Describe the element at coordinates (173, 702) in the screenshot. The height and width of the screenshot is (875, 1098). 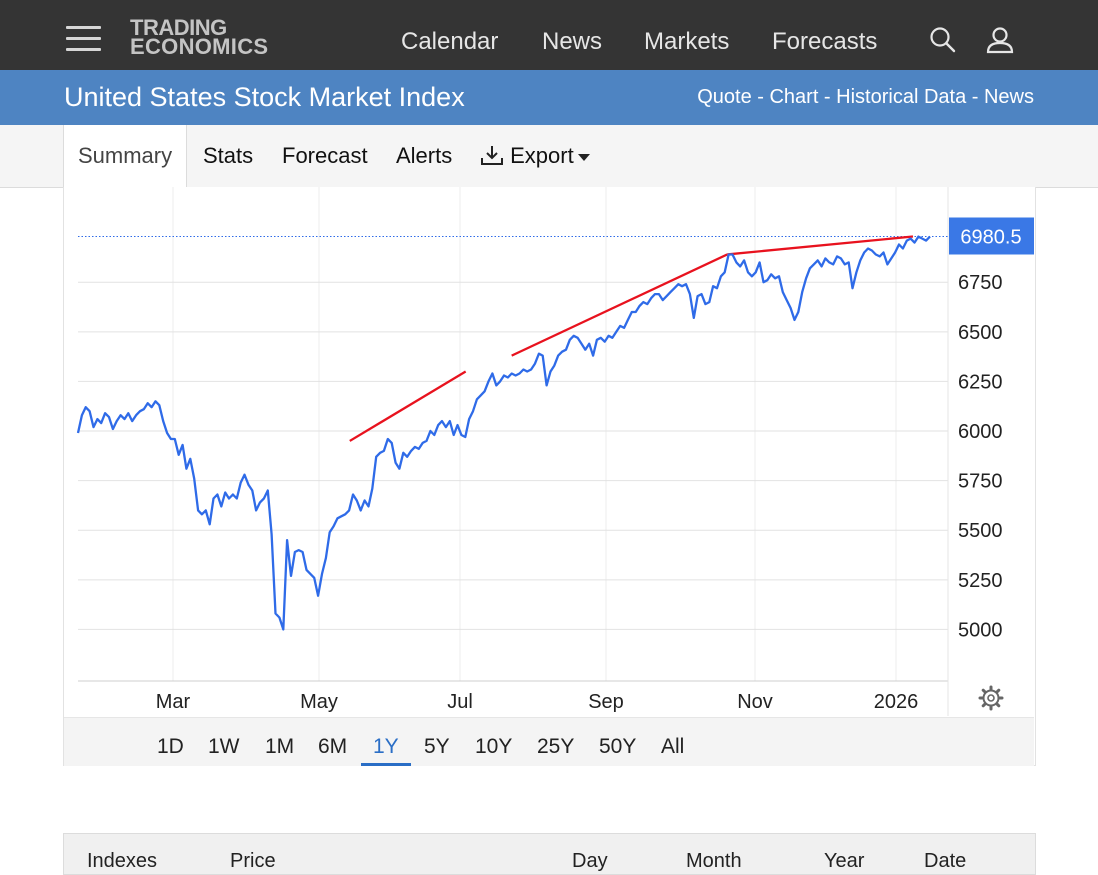
I see `x-tick-label: Mar` at that location.